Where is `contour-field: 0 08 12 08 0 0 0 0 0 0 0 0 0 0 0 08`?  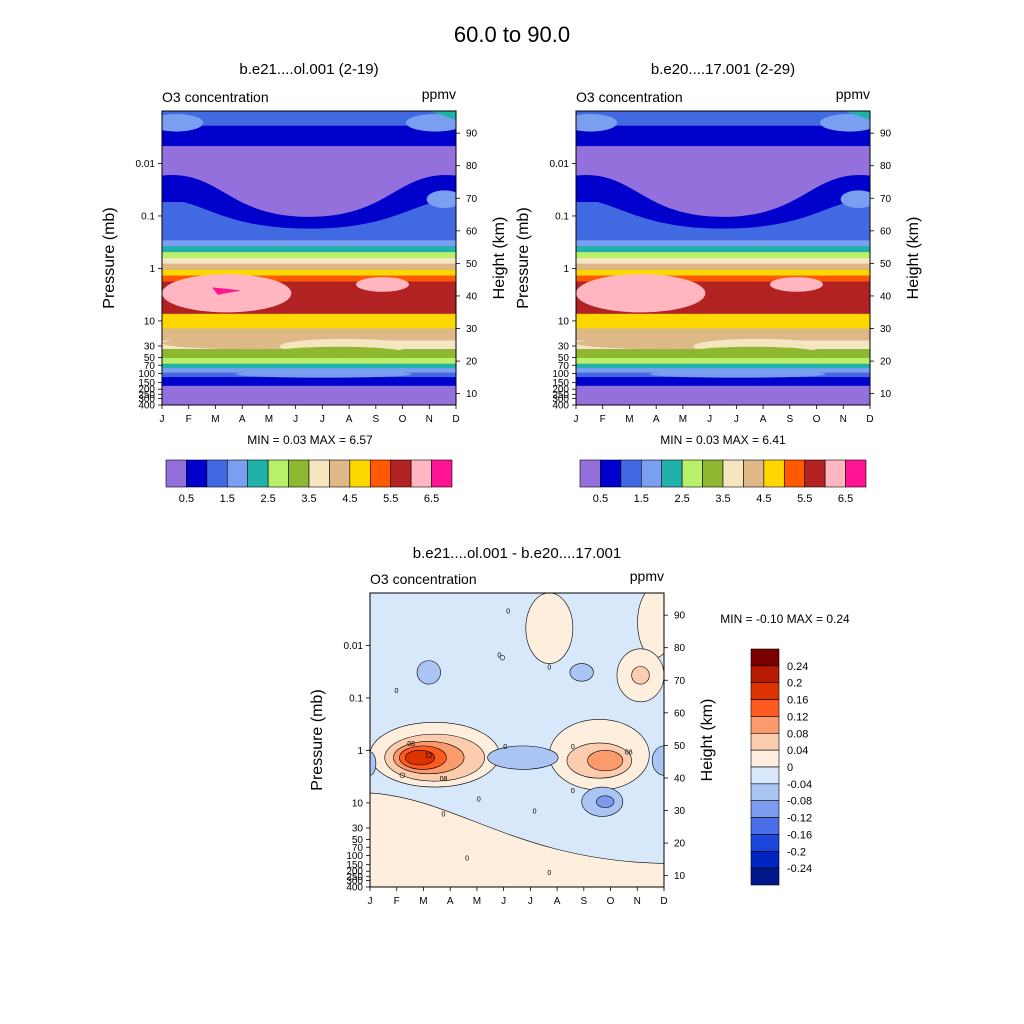
contour-field: 0 08 12 08 0 0 0 0 0 0 0 0 0 0 0 08 is located at coordinates (517, 740).